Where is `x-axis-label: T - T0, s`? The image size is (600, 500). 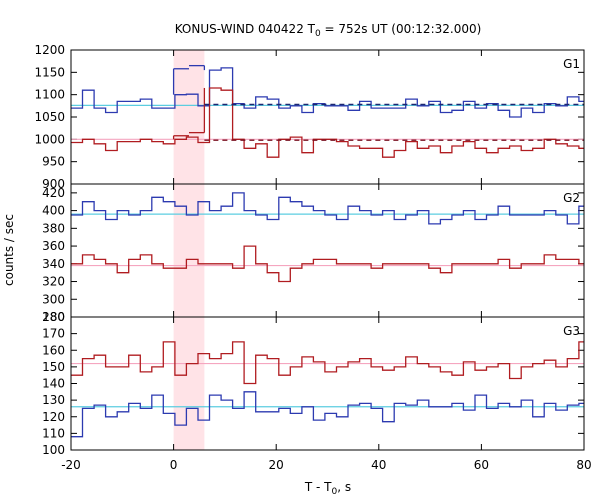 x-axis-label: T - T0, s is located at coordinates (327, 488).